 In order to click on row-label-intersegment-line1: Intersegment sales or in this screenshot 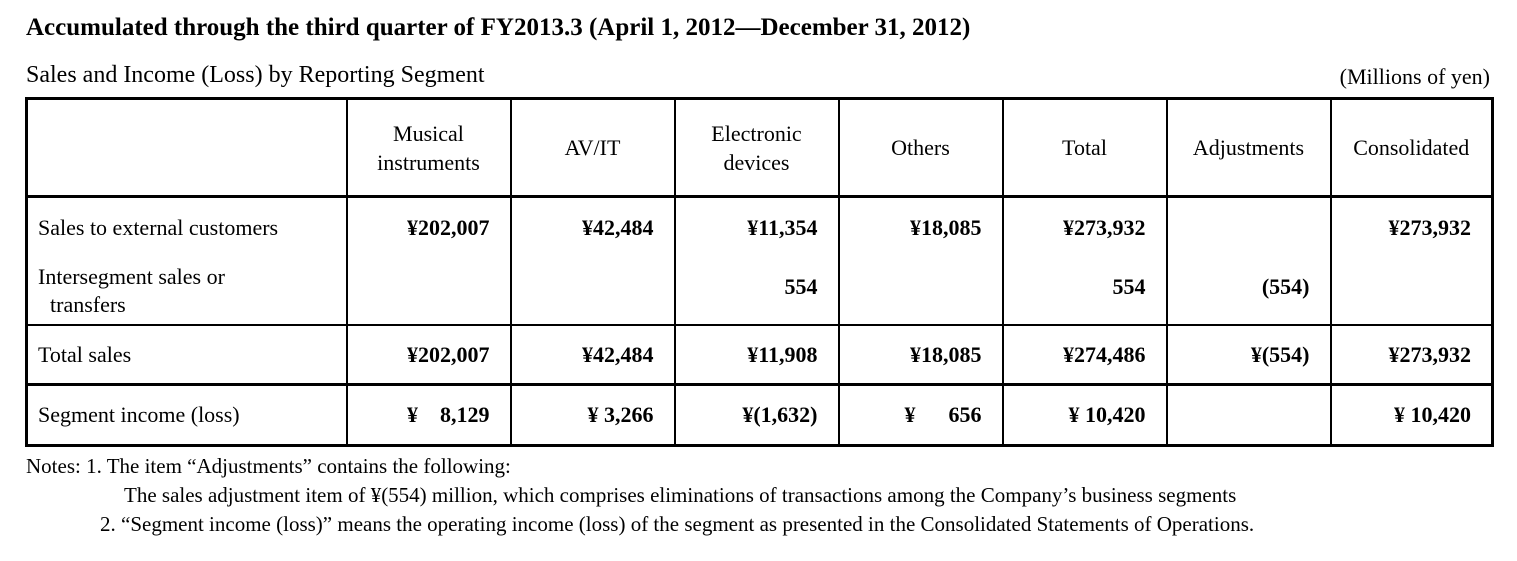, I will do `click(131, 276)`.